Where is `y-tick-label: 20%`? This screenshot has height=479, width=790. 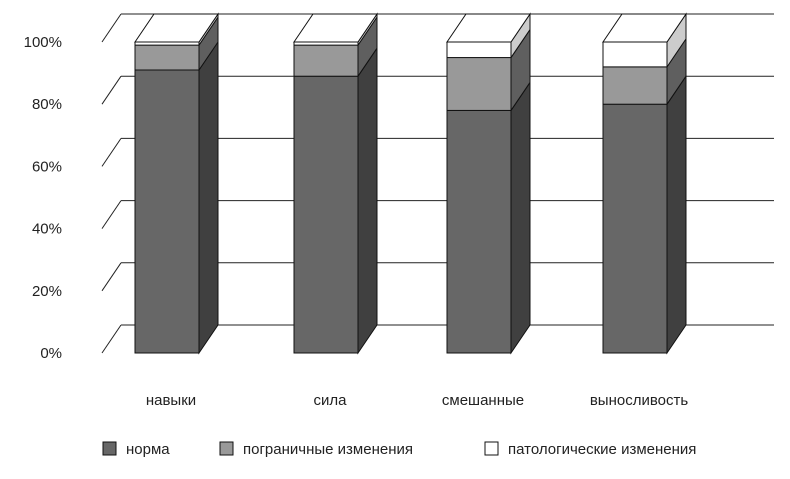 y-tick-label: 20% is located at coordinates (47, 291).